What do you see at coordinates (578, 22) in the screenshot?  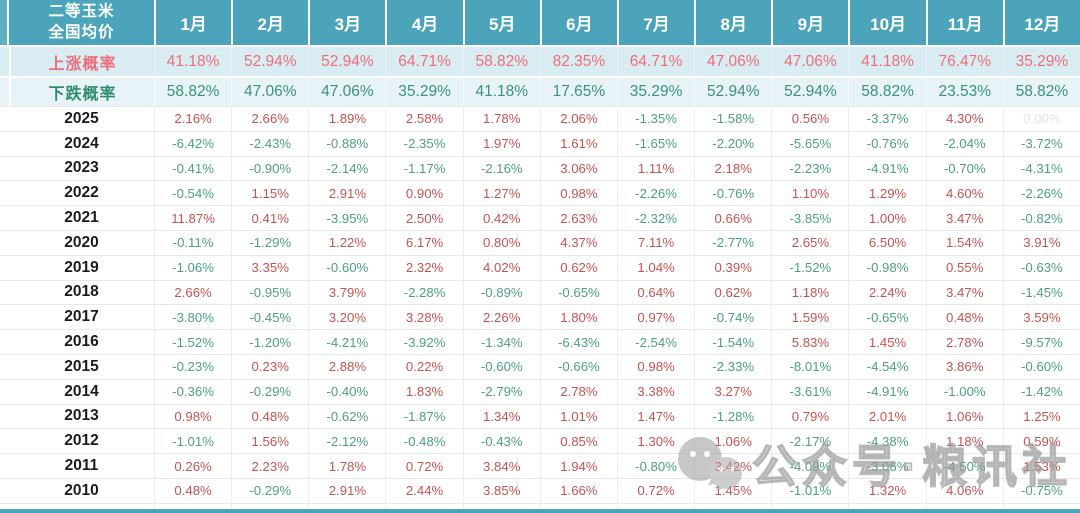 I see `month-header: 6月` at bounding box center [578, 22].